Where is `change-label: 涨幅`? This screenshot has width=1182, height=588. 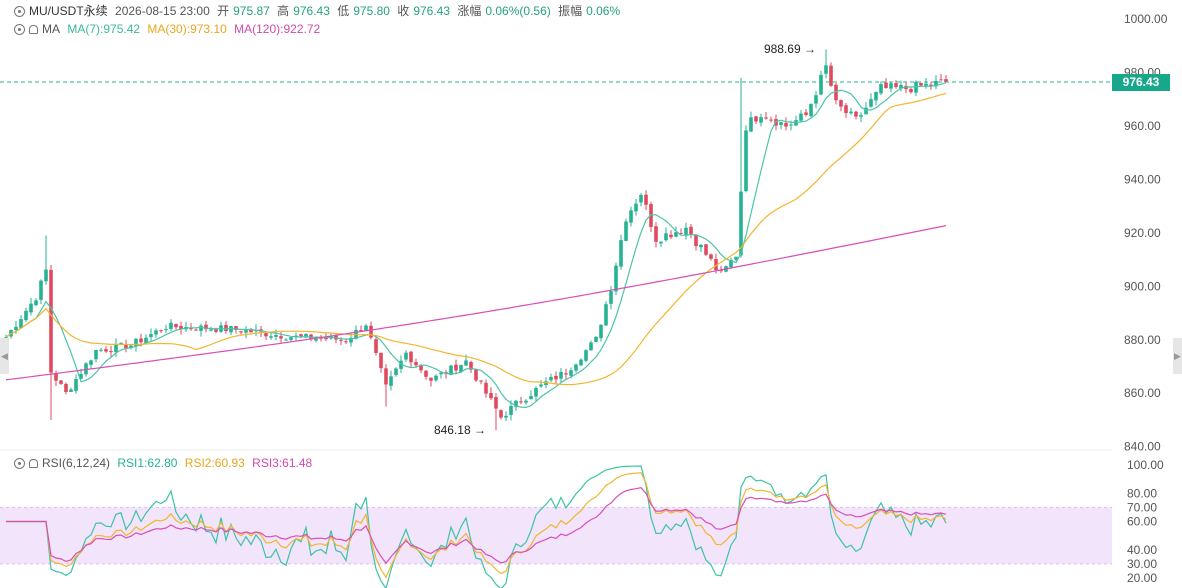 change-label: 涨幅 is located at coordinates (469, 11).